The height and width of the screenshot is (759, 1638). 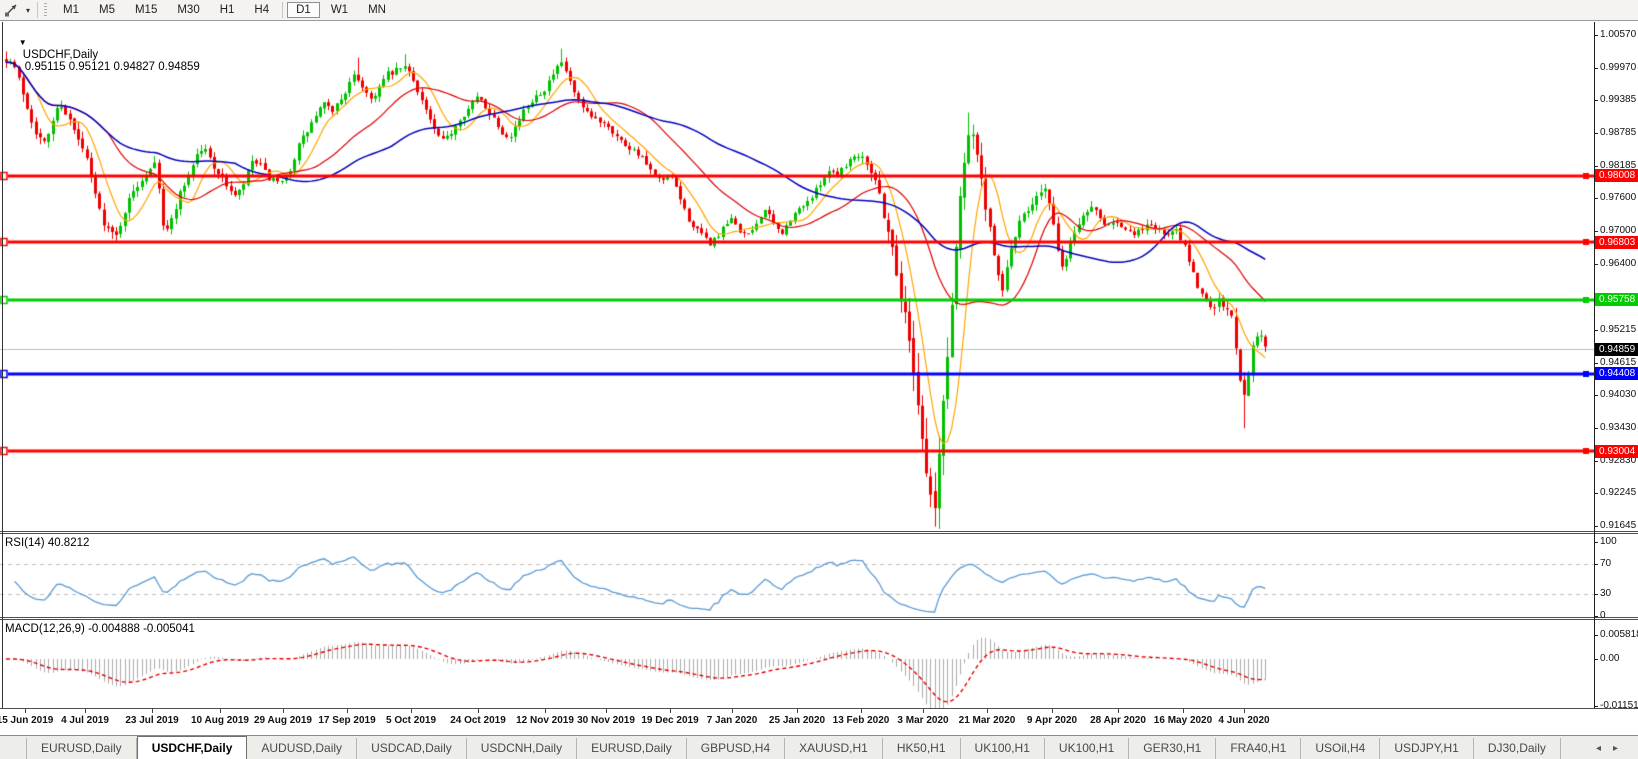 I want to click on price-level-tag: 0.93004, so click(x=1616, y=451).